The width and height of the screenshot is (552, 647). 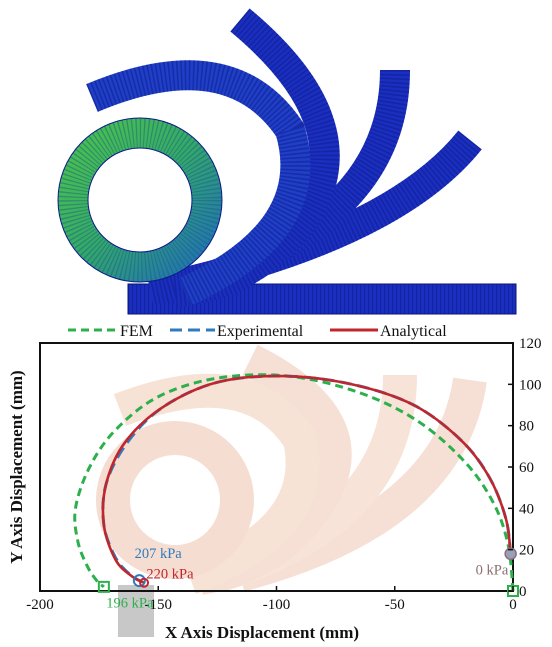 I want to click on fem-actuator-coiled-ring, so click(x=140, y=200).